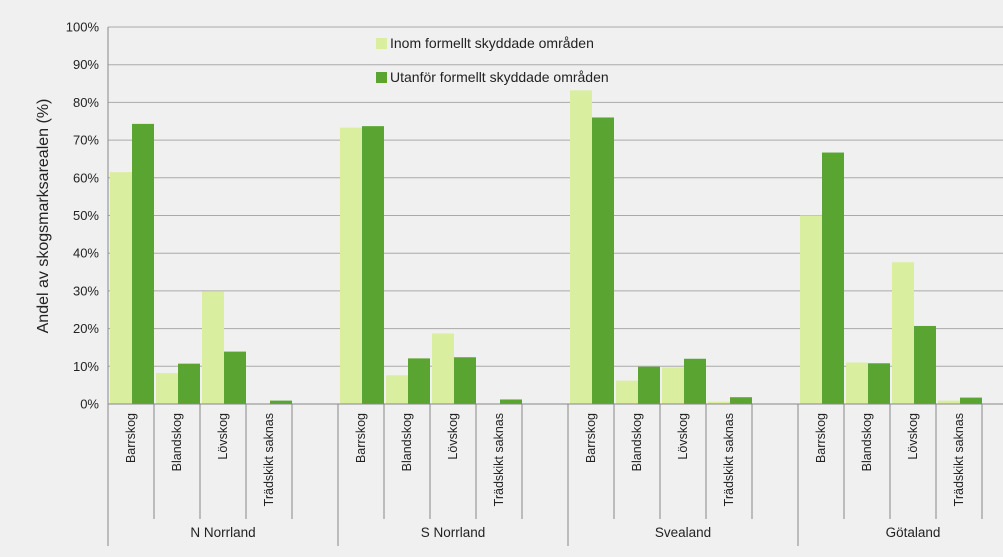 Image resolution: width=1003 pixels, height=557 pixels. What do you see at coordinates (499, 77) in the screenshot?
I see `legend-label-utanfor: Utanför formellt skyddade områden` at bounding box center [499, 77].